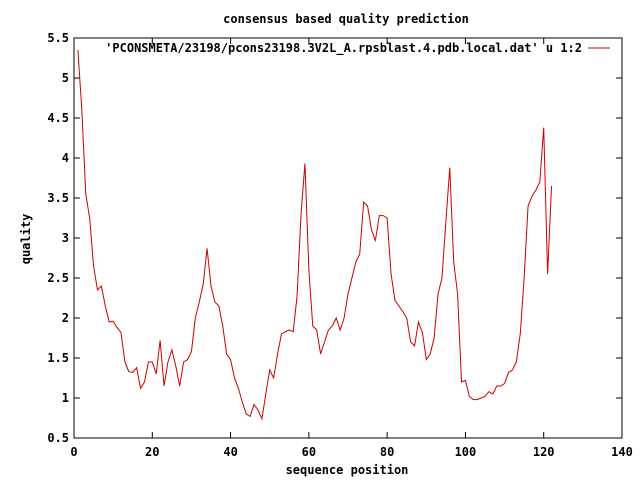 This screenshot has width=640, height=480. Describe the element at coordinates (622, 452) in the screenshot. I see `x-tick-label: 140` at that location.